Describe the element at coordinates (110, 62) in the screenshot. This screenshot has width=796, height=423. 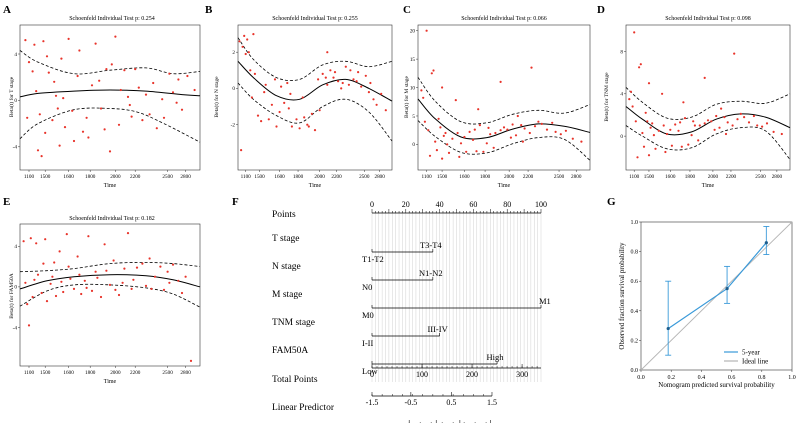
I see `upper-confidence-band` at that location.